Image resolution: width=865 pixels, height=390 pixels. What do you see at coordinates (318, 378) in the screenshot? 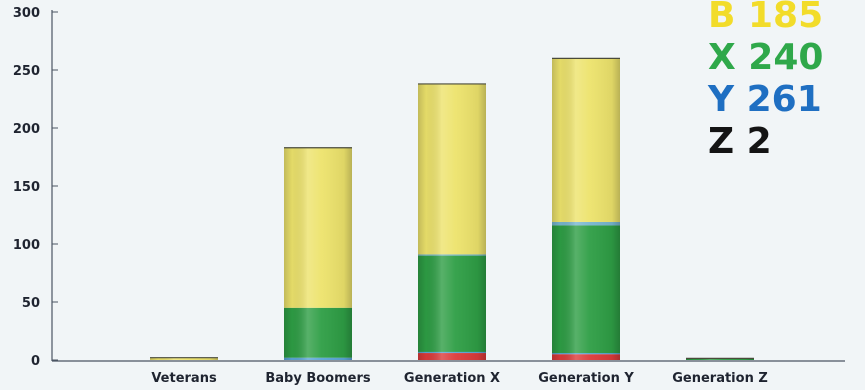
I see `x-category-label: Baby Boomers` at bounding box center [318, 378].